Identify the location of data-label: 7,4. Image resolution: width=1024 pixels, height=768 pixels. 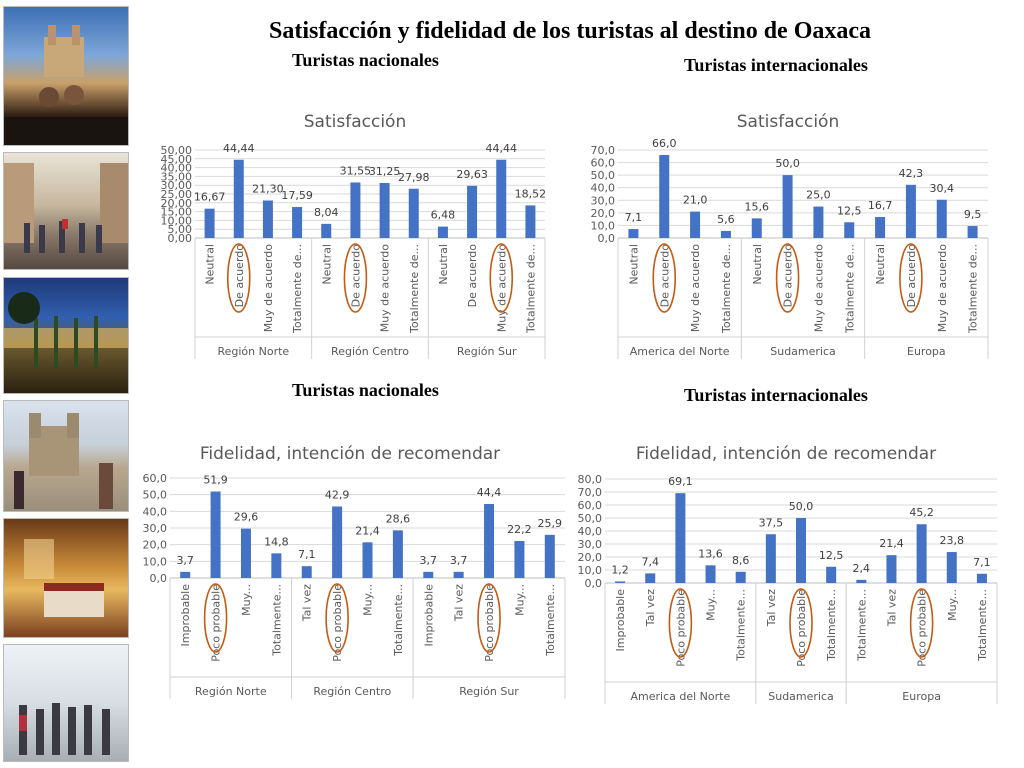
(650, 561).